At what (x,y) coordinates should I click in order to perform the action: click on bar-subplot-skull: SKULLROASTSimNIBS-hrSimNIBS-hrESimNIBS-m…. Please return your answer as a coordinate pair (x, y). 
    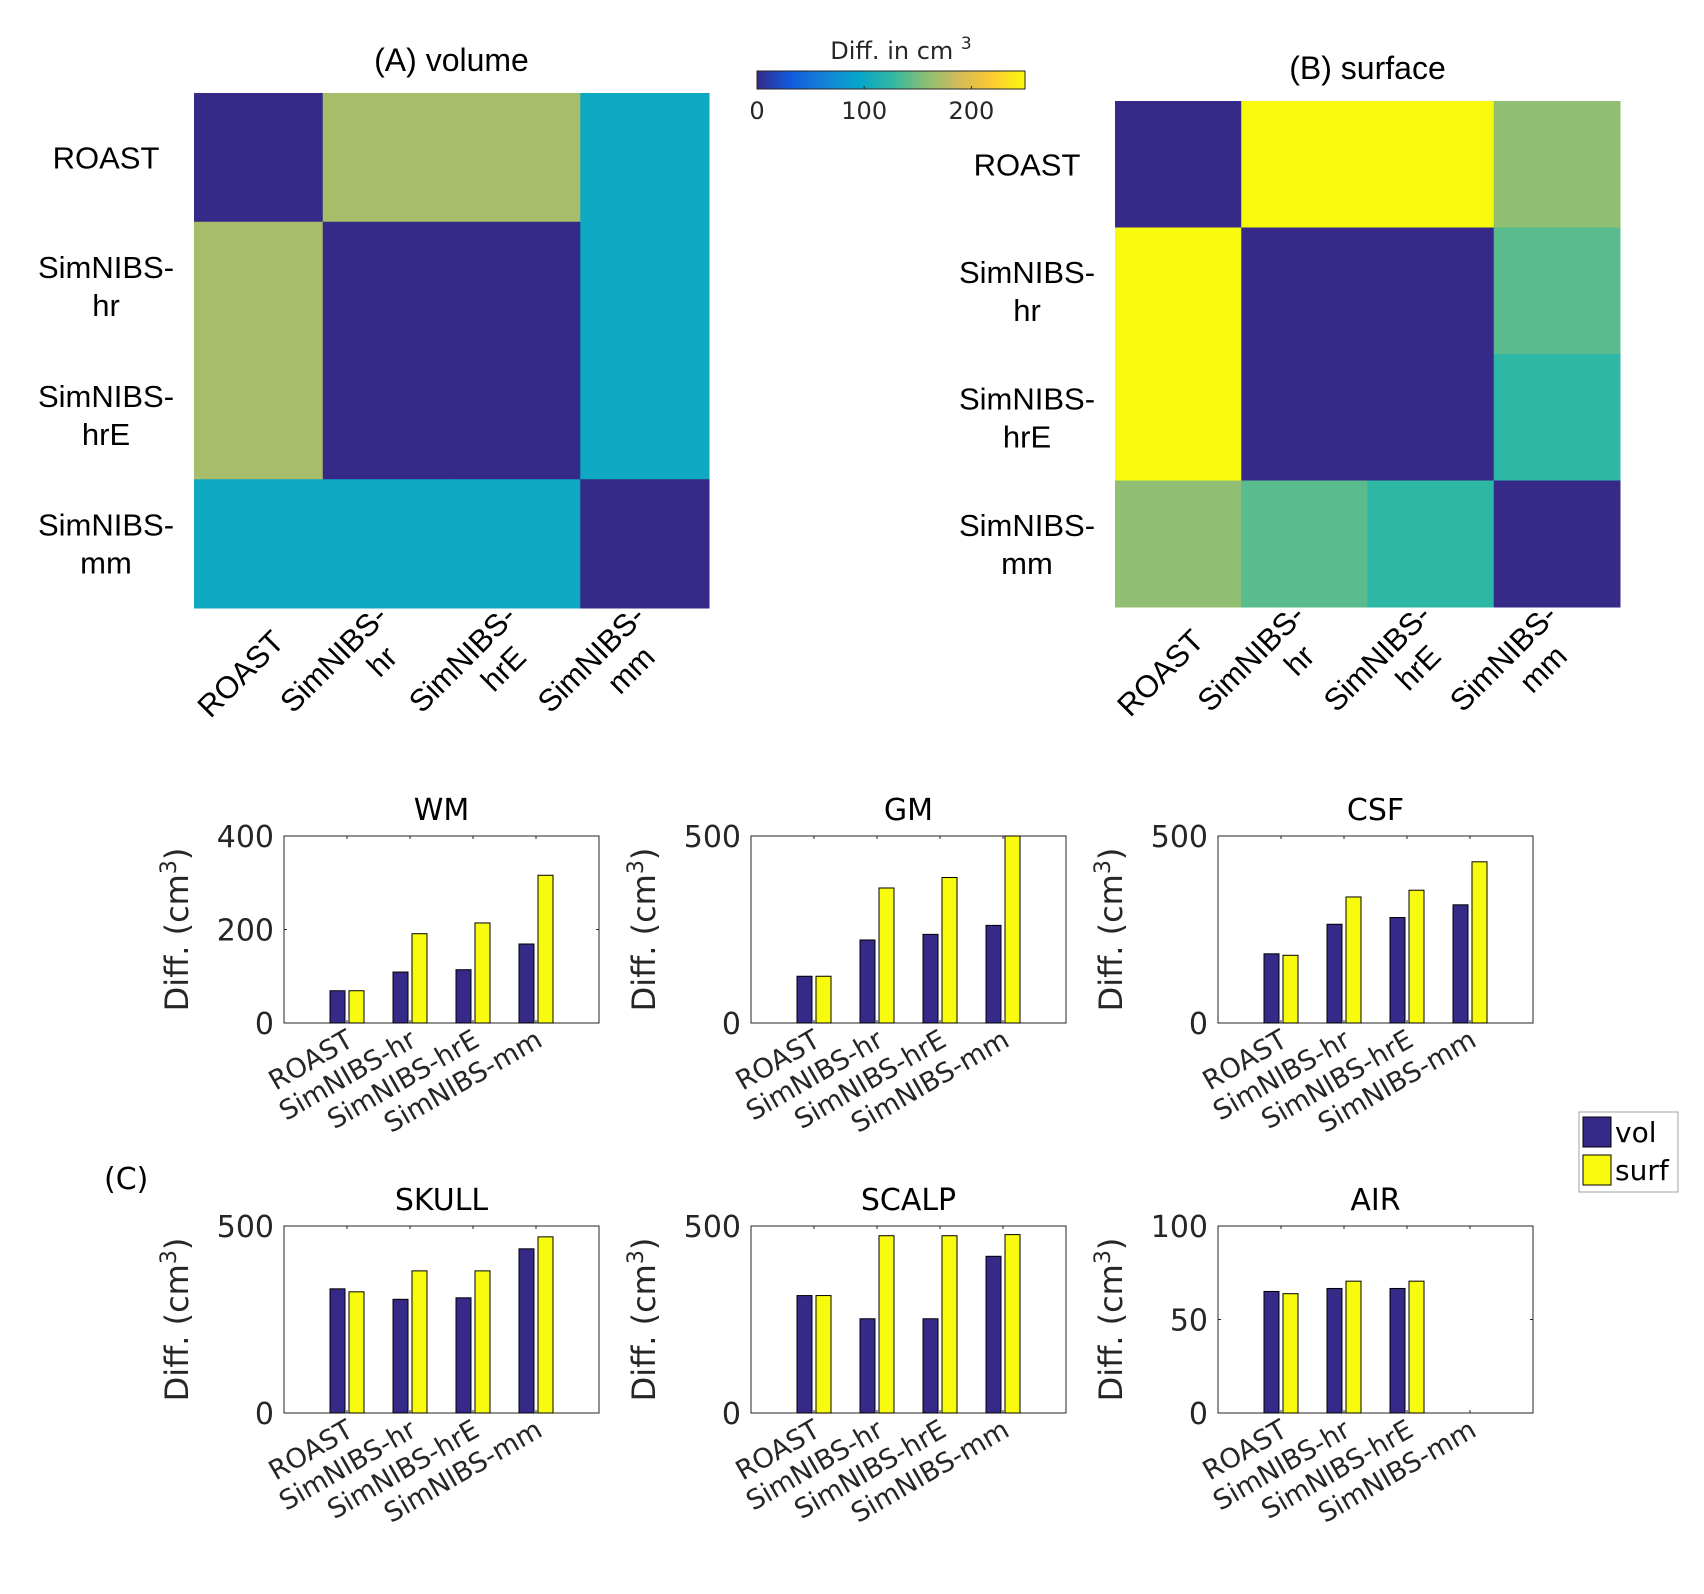
    Looking at the image, I should click on (378, 1356).